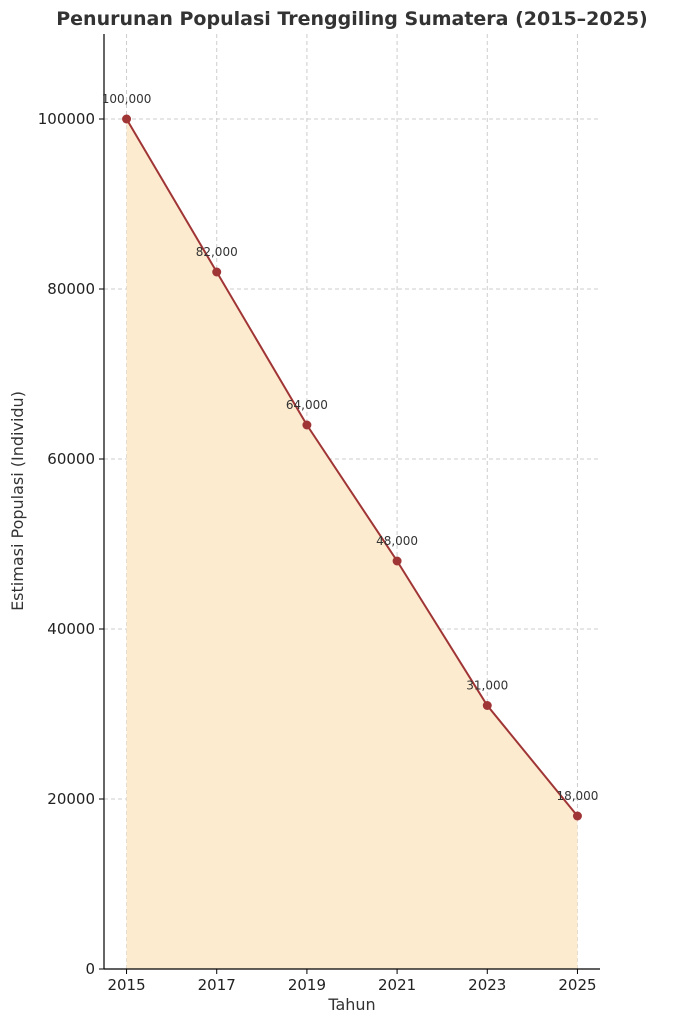 The width and height of the screenshot is (675, 1024). I want to click on x-tick-label: 2023, so click(487, 985).